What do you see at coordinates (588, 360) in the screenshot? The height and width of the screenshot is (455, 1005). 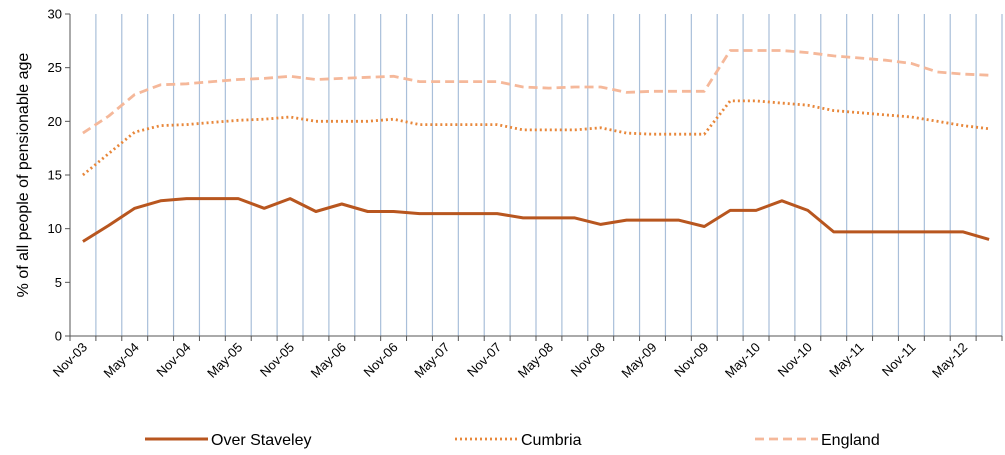 I see `x-tick-label: Nov-08` at bounding box center [588, 360].